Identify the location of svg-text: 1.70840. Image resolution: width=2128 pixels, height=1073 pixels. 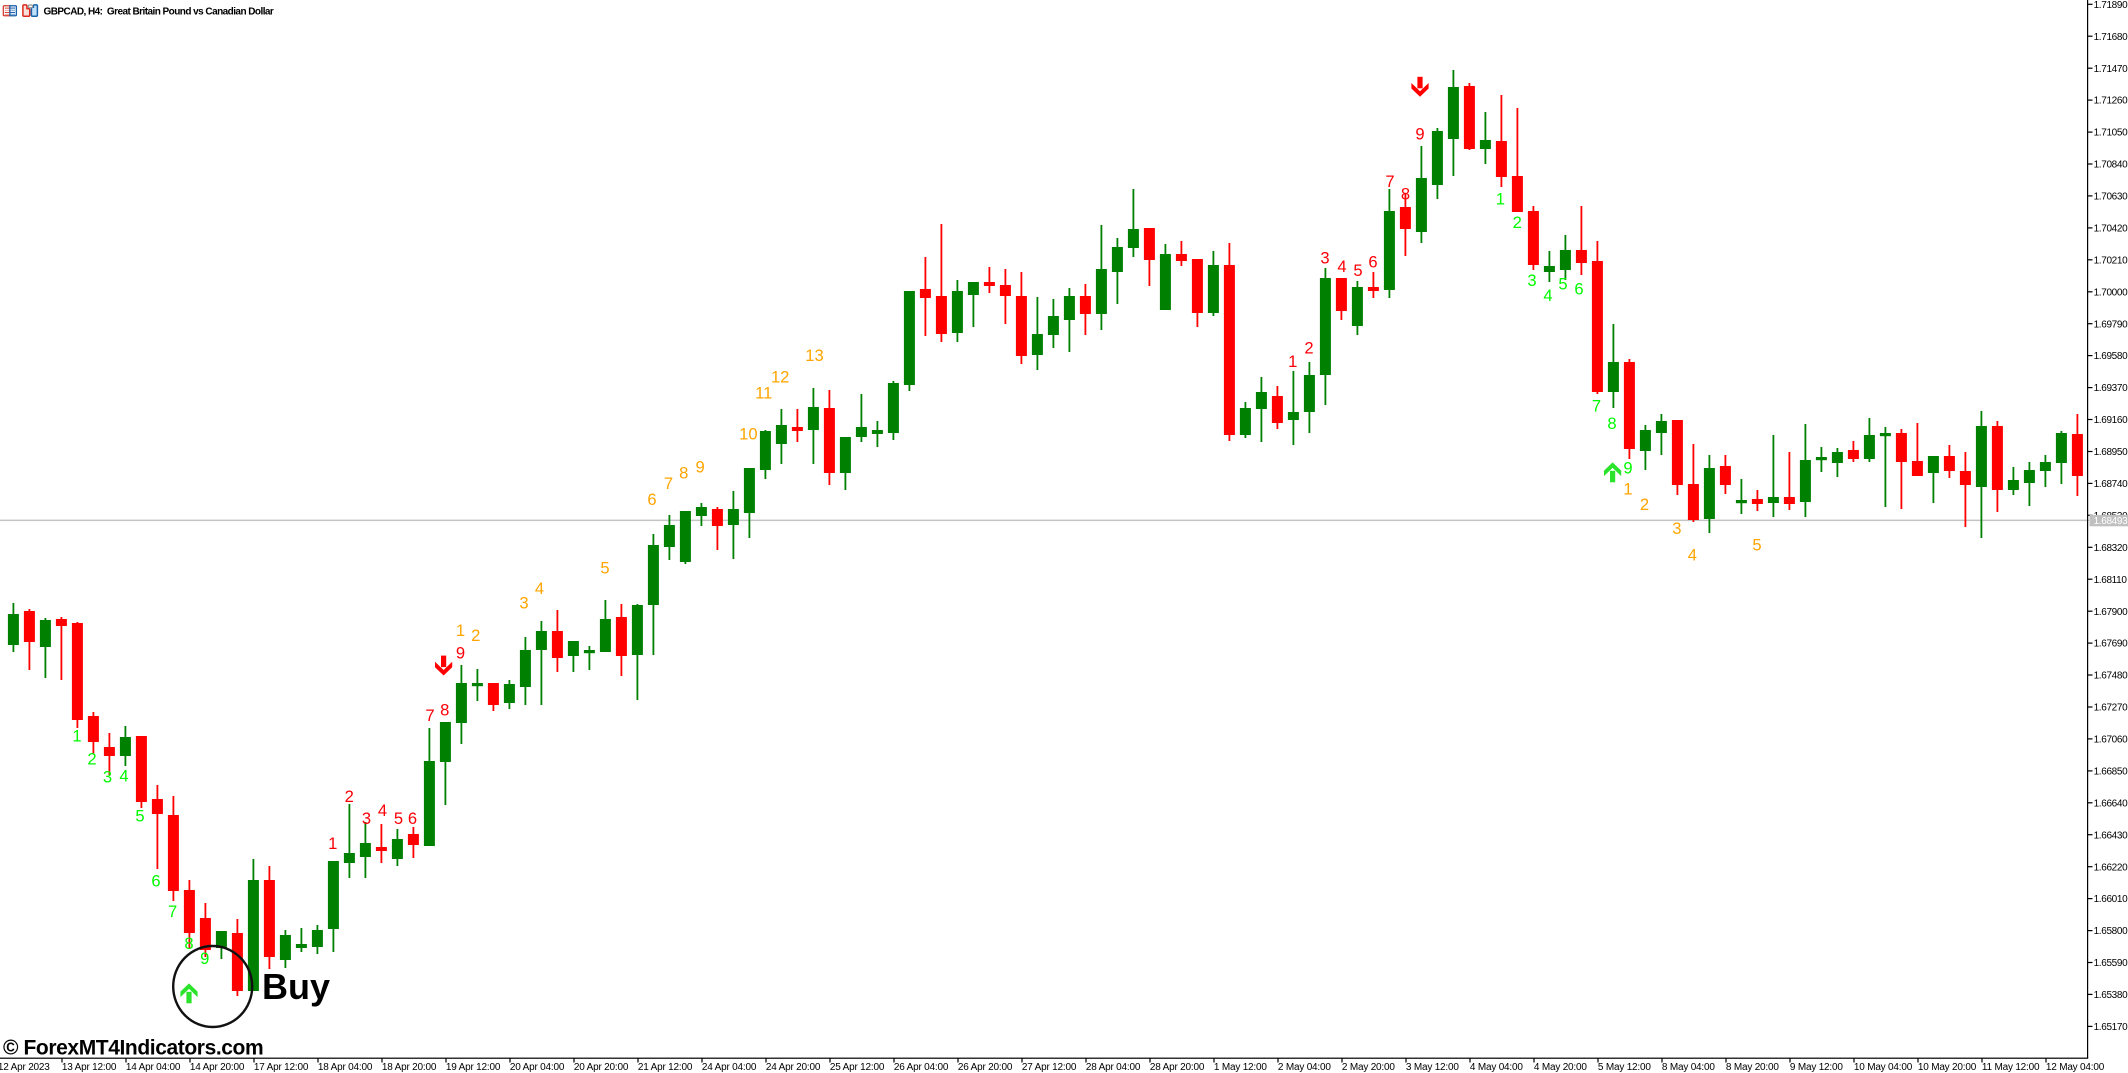
(2111, 165).